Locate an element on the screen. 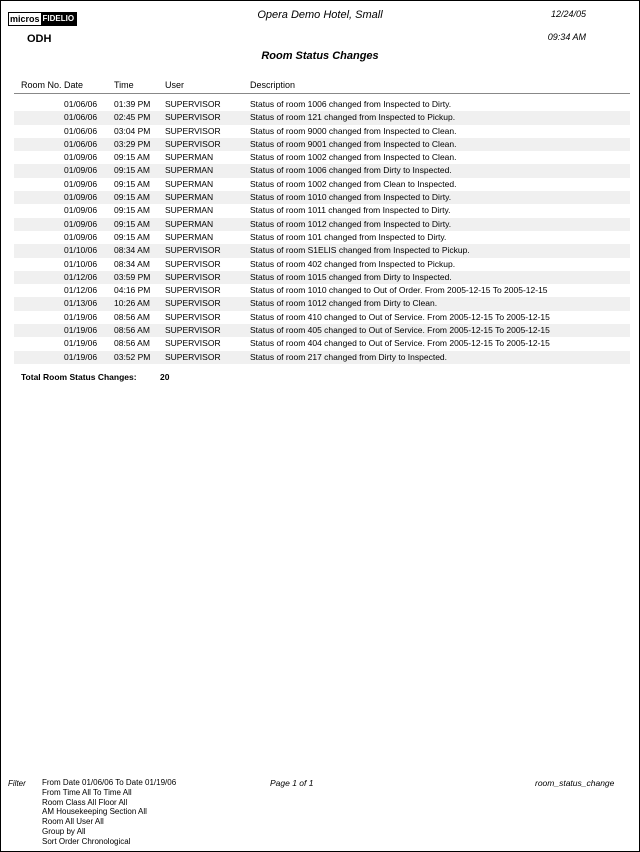 The height and width of the screenshot is (852, 640). filter-item: From Time All To Time All is located at coordinates (87, 792).